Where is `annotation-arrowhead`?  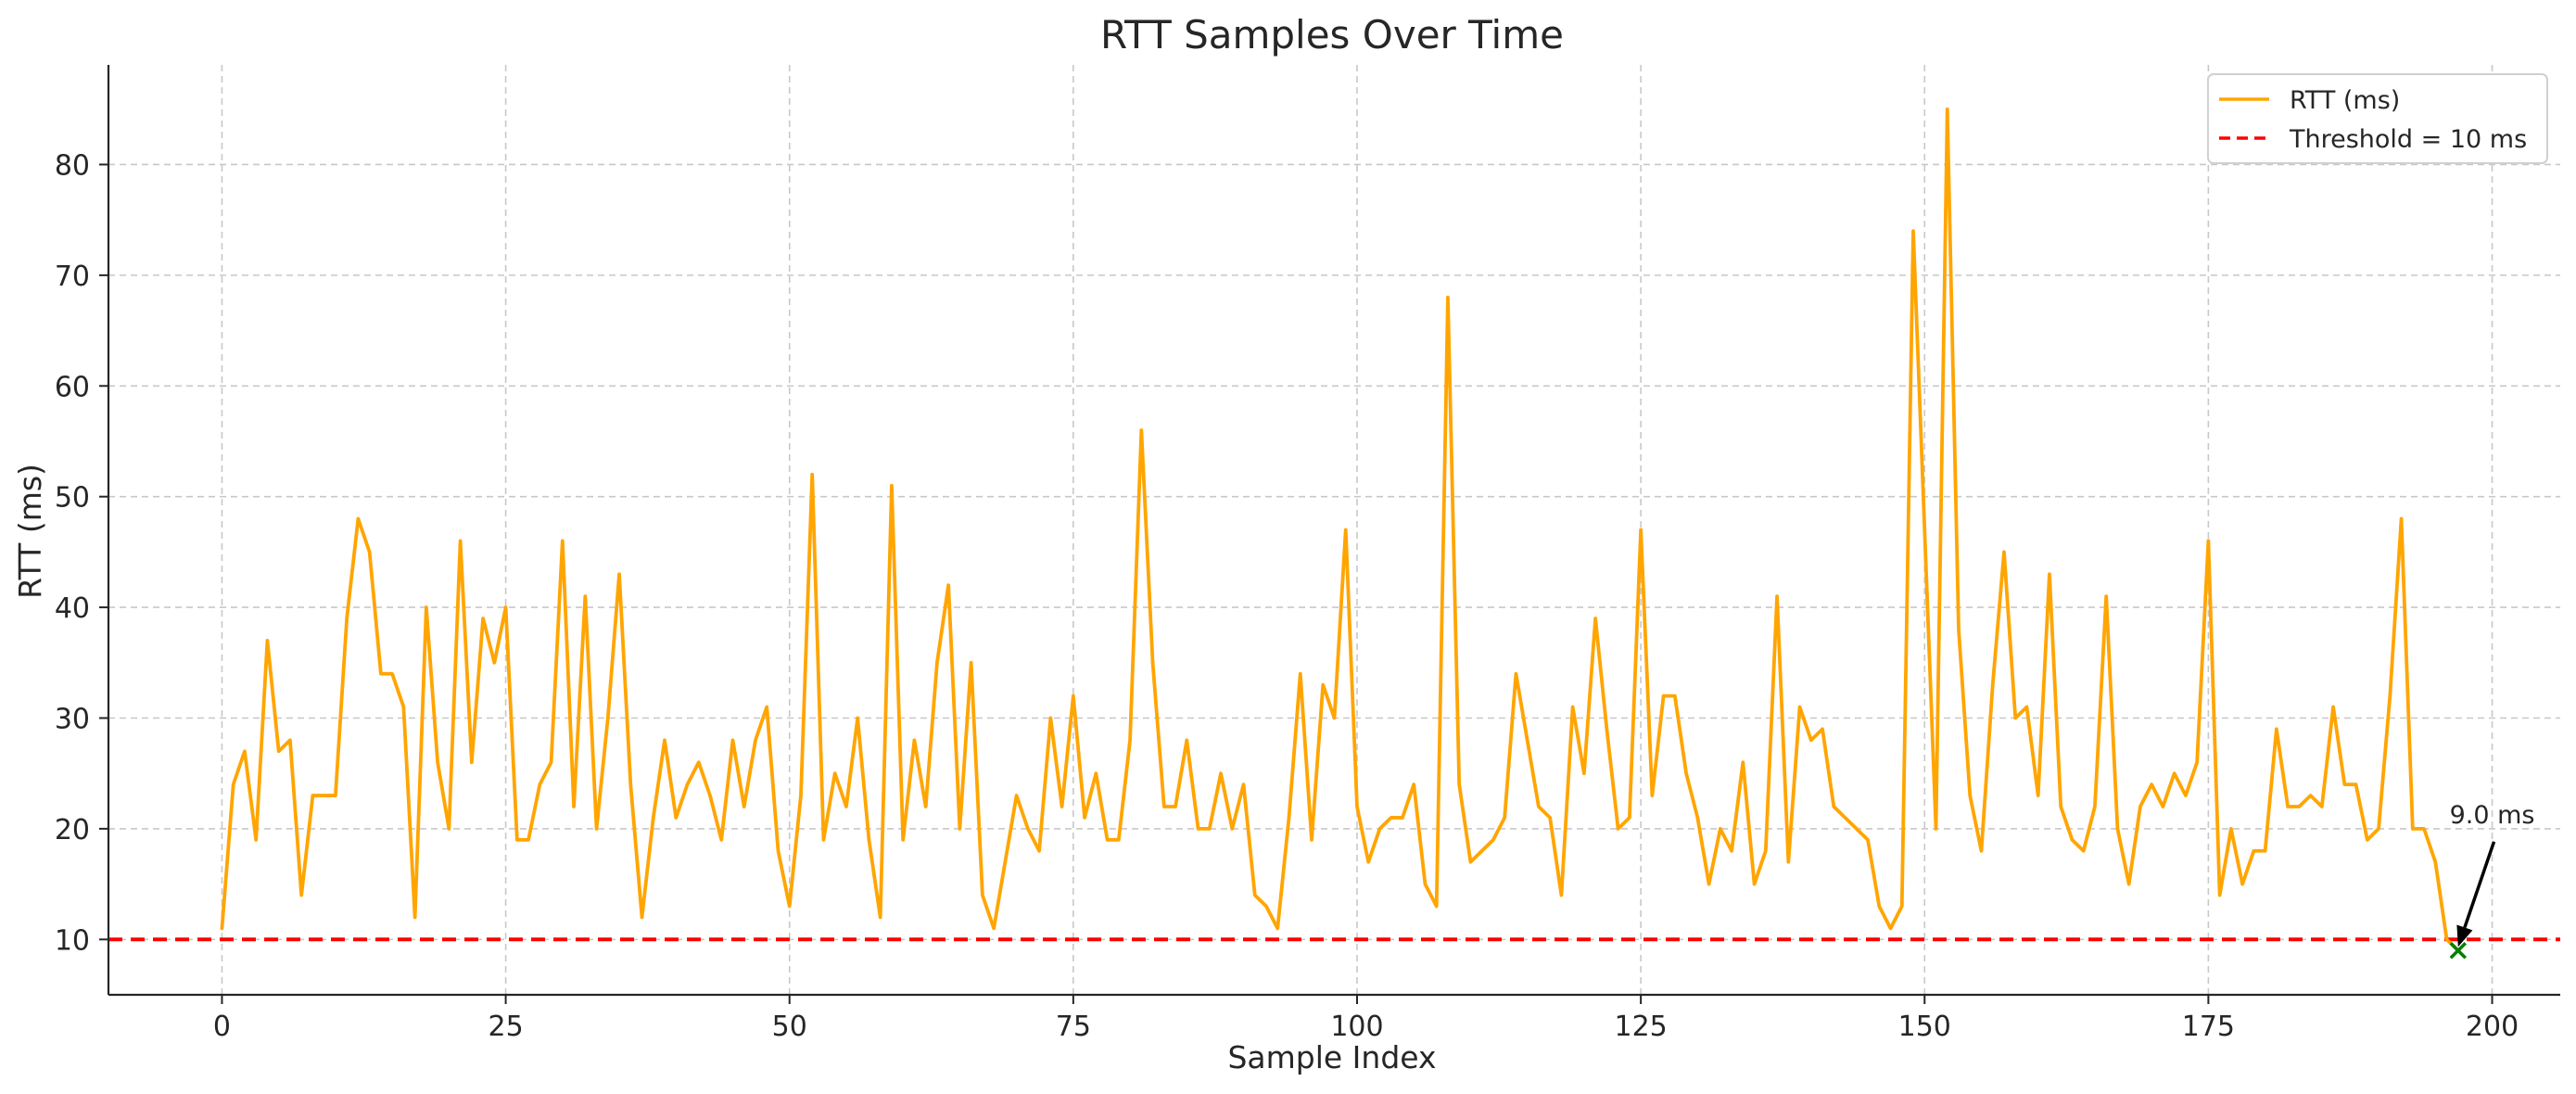 annotation-arrowhead is located at coordinates (2464, 936).